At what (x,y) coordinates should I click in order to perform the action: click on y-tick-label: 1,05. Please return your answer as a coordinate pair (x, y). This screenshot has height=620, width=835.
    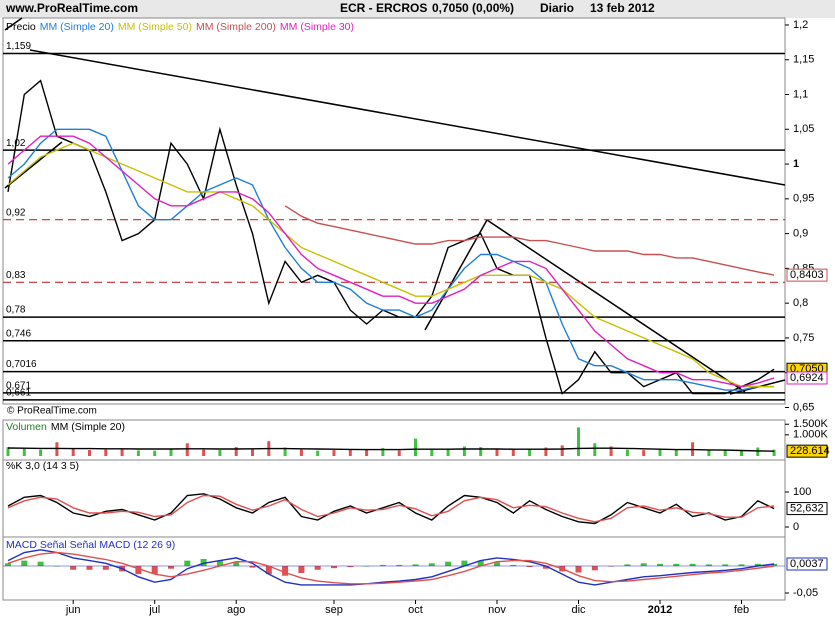
    Looking at the image, I should click on (803, 129).